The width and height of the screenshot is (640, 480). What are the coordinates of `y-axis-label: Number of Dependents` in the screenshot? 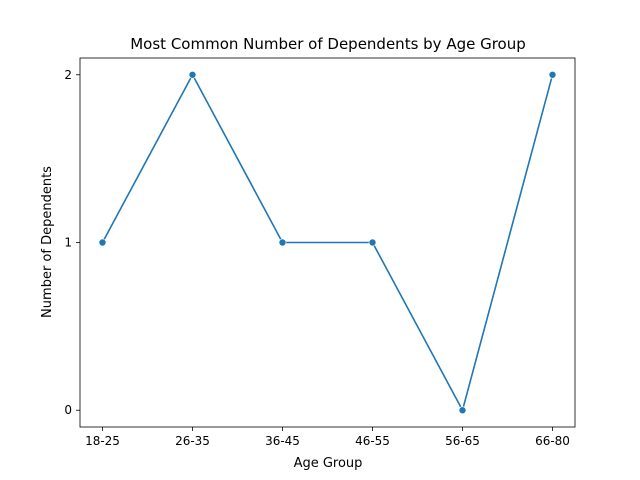 It's located at (47, 242).